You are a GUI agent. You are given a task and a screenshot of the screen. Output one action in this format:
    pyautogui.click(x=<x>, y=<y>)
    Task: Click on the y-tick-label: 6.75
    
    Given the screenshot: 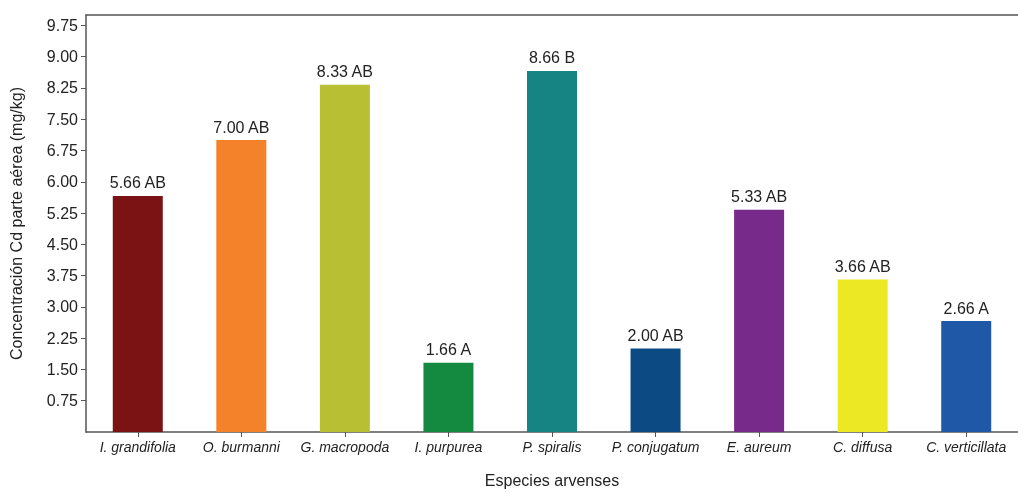 What is the action you would take?
    pyautogui.click(x=62, y=151)
    